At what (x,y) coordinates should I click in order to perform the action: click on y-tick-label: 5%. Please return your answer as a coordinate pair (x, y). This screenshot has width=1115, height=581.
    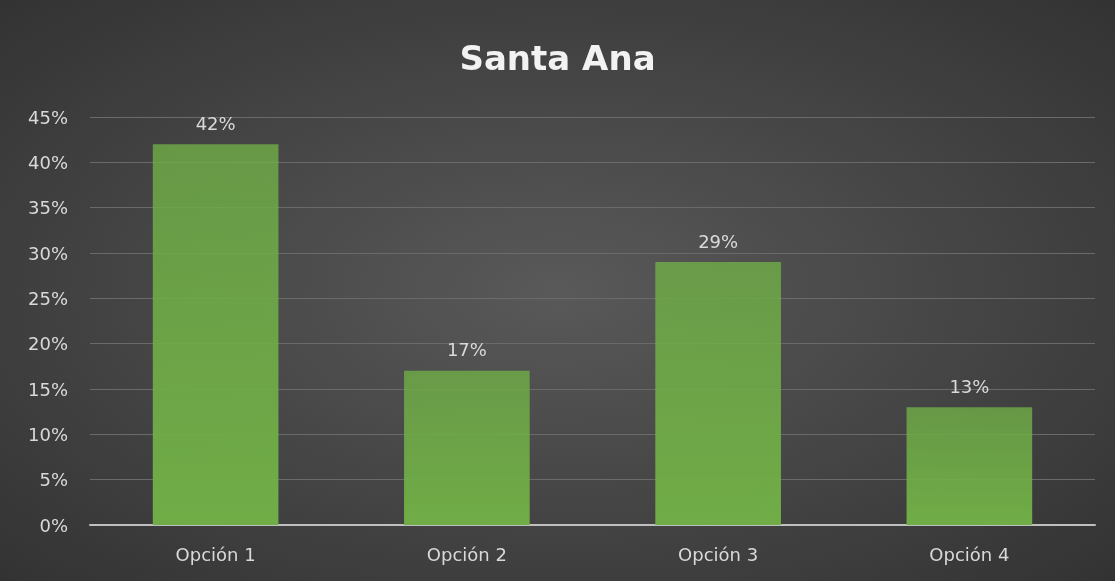
    Looking at the image, I should click on (53, 480).